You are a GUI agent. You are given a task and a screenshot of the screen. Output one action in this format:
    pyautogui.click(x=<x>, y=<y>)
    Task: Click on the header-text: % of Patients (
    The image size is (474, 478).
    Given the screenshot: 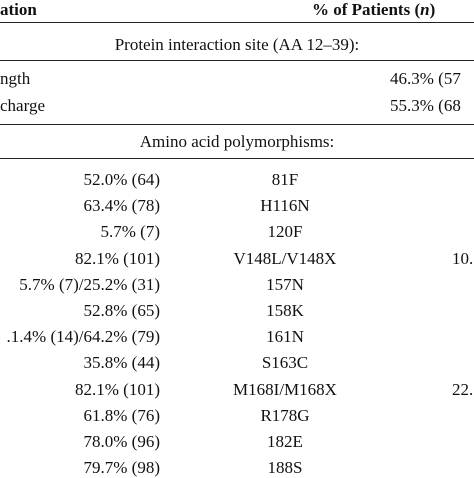 What is the action you would take?
    pyautogui.click(x=366, y=9)
    